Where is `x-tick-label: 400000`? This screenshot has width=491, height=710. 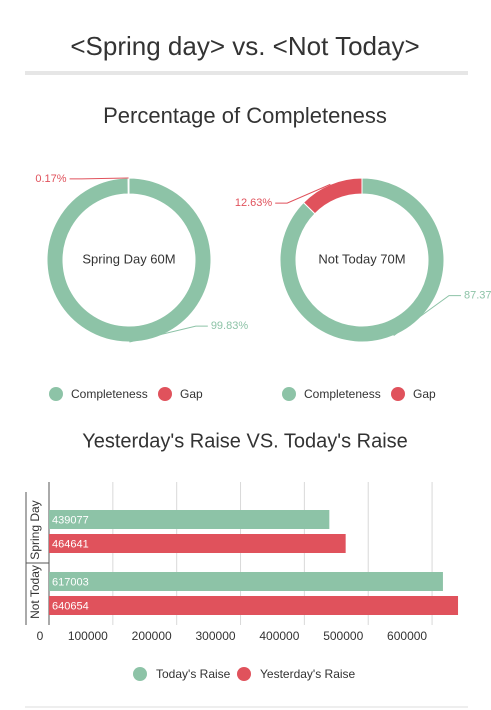
x-tick-label: 400000 is located at coordinates (279, 636).